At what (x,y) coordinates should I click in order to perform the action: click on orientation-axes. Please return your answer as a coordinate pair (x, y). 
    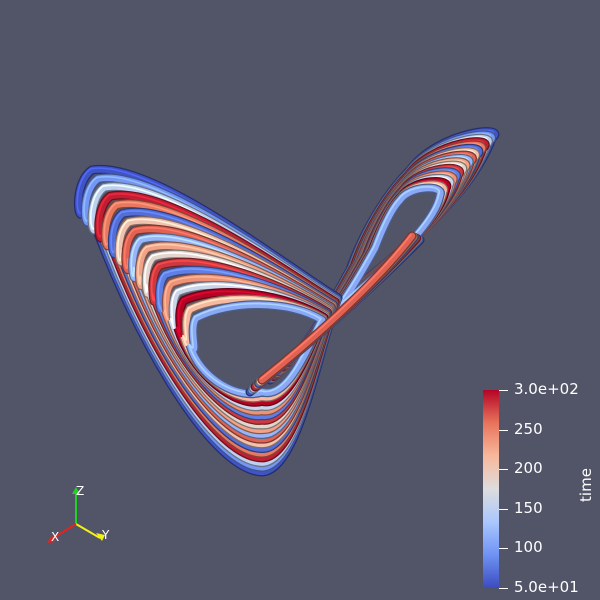
    Looking at the image, I should click on (76, 515).